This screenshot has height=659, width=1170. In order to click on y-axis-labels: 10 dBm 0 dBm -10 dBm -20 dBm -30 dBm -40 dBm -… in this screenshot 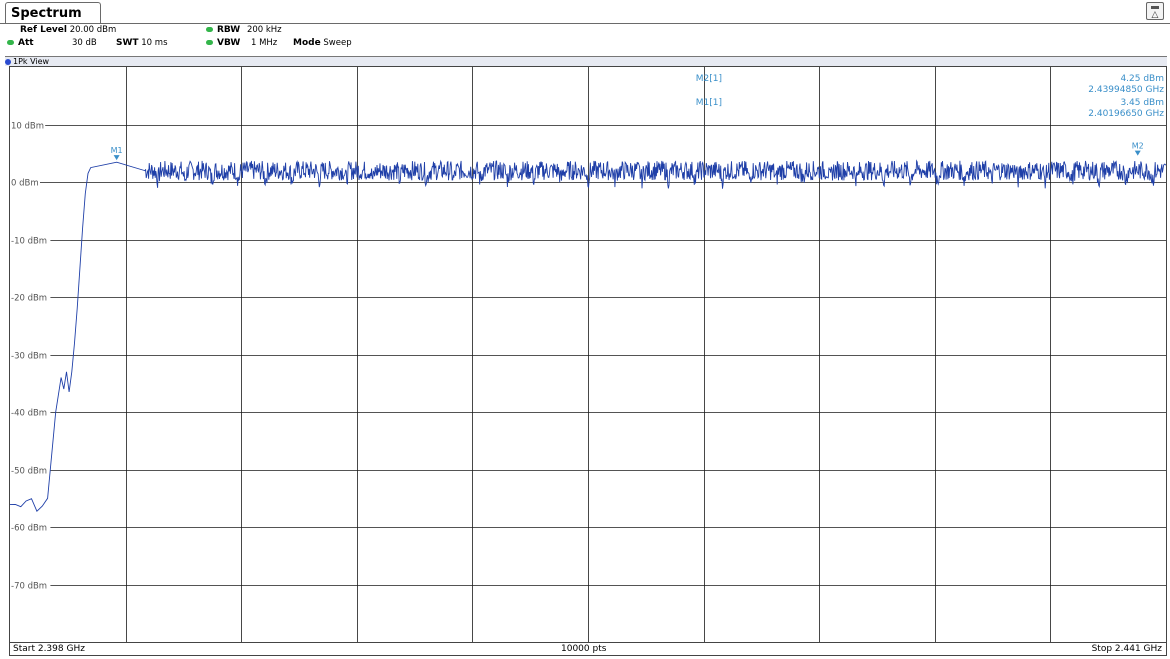, I will do `click(29, 357)`.